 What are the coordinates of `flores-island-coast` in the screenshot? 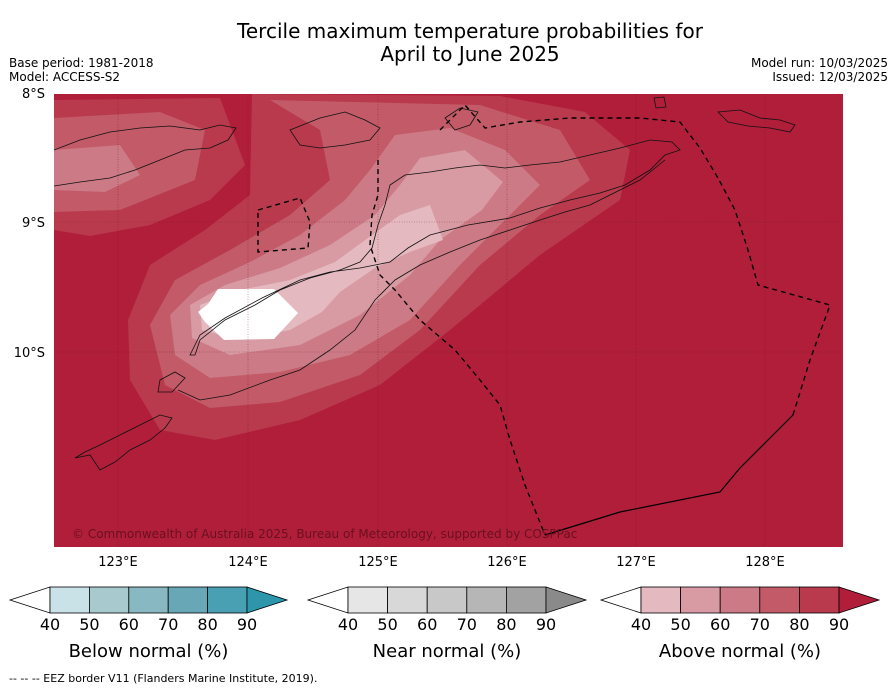 It's located at (145, 155).